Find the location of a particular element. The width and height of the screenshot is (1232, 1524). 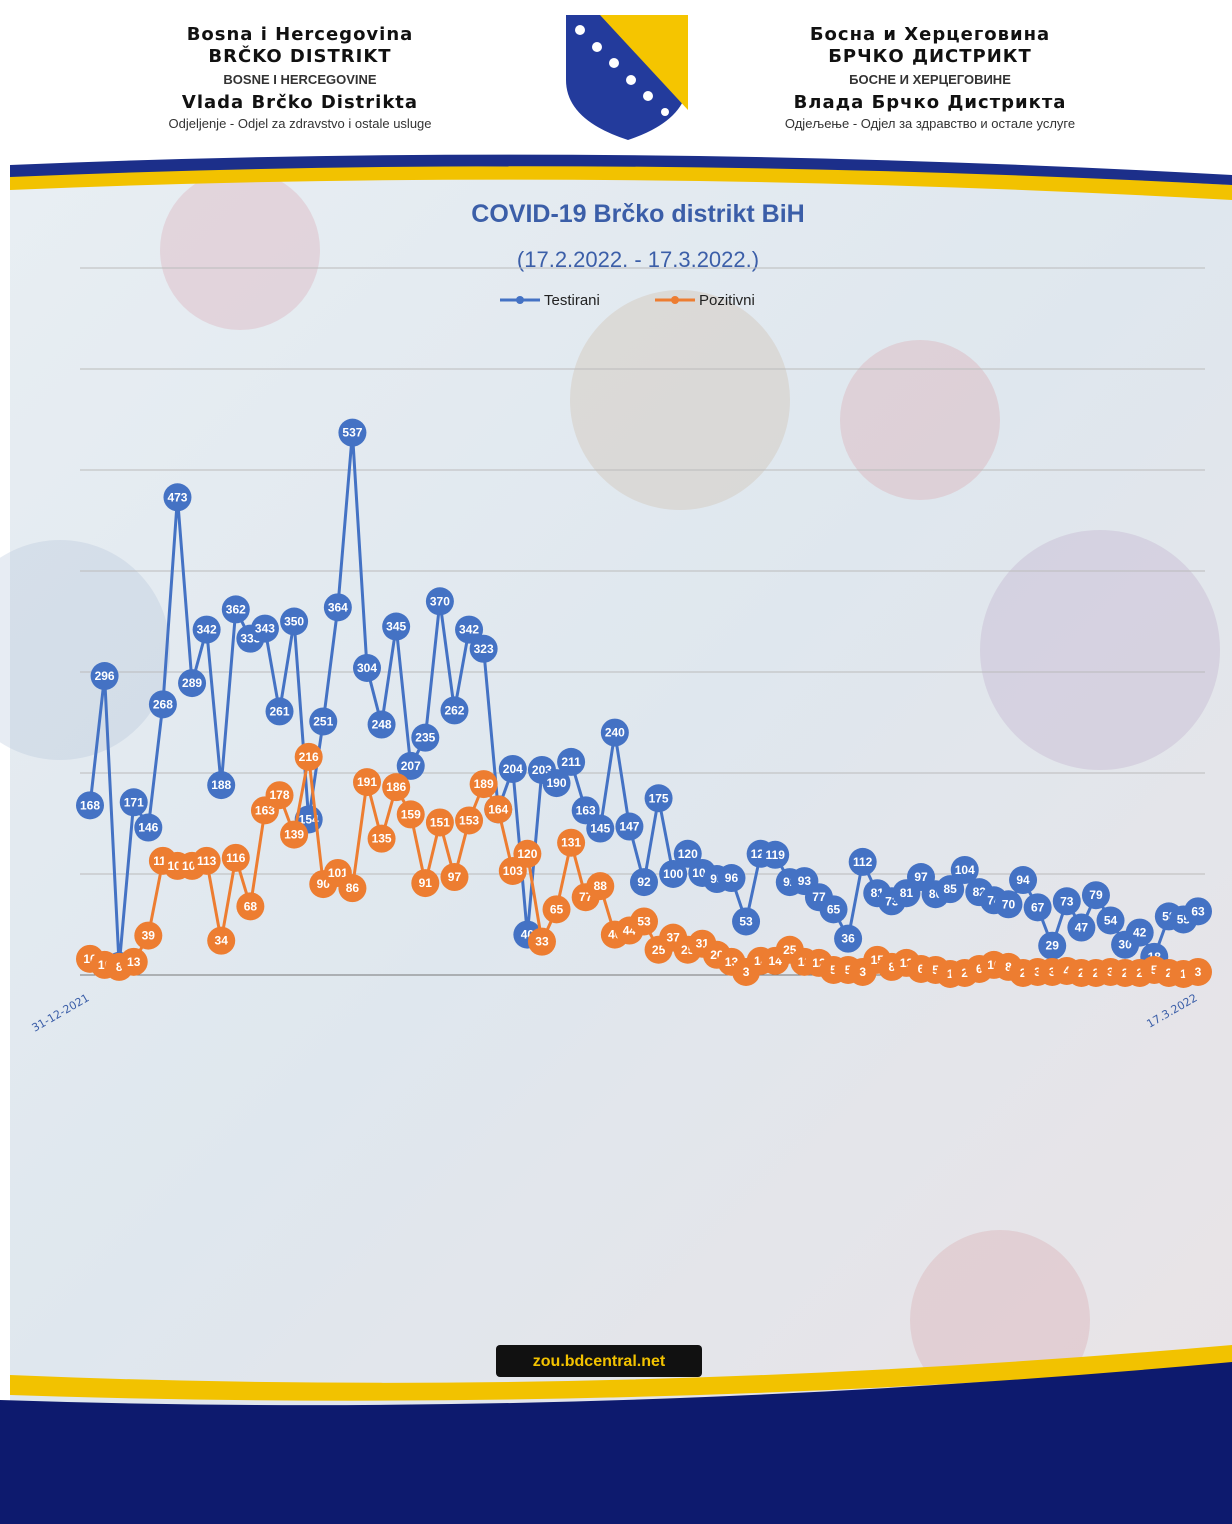

data-label: 151 is located at coordinates (440, 822).